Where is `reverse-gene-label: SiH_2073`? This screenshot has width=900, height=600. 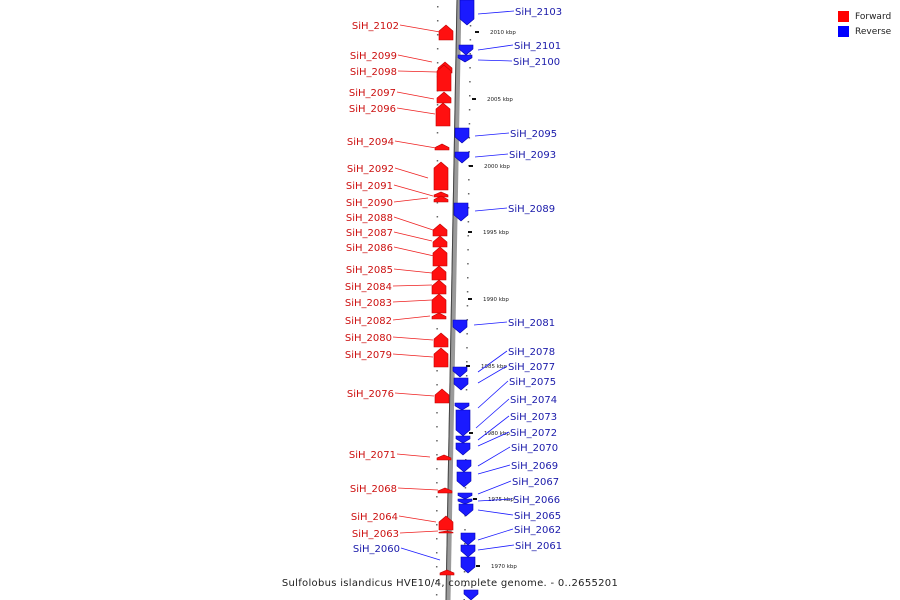 reverse-gene-label: SiH_2073 is located at coordinates (533, 417).